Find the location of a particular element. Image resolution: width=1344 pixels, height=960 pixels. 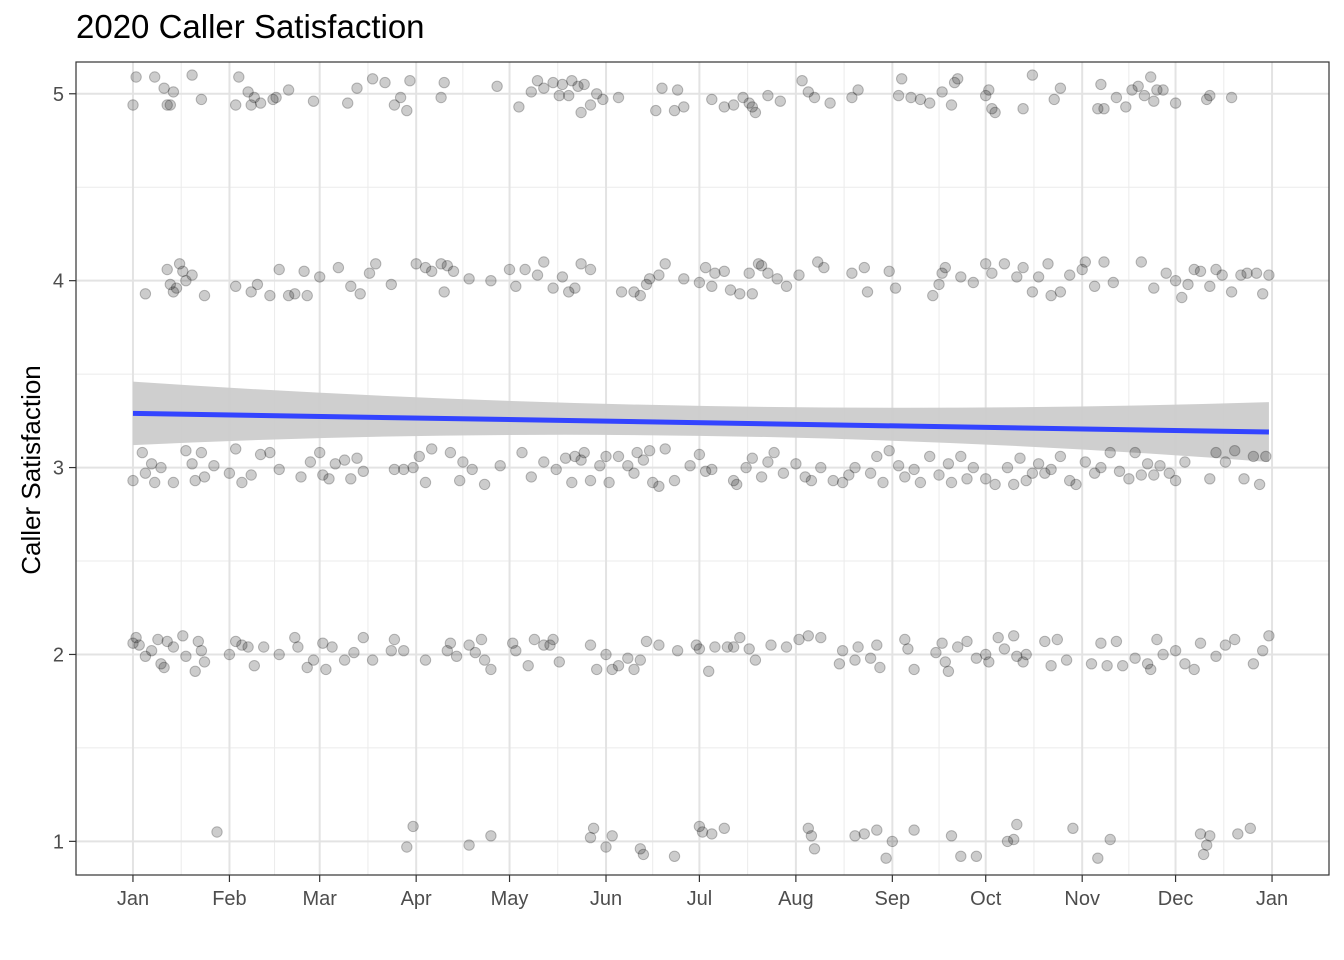

x-tick-label: Oct is located at coordinates (986, 899).